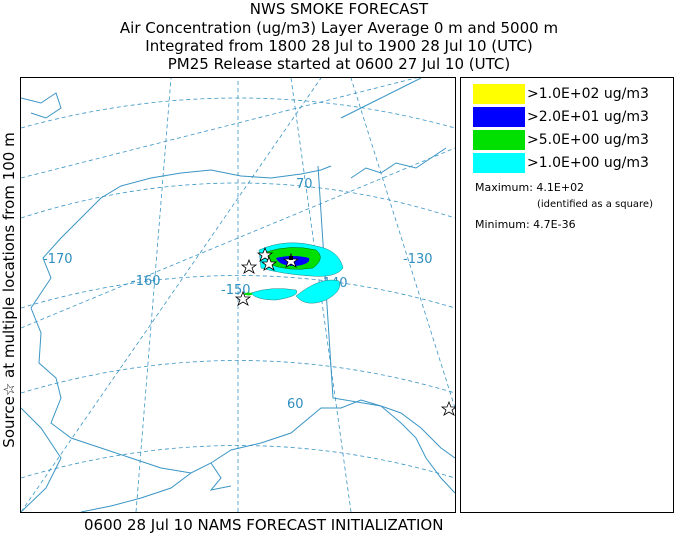 The width and height of the screenshot is (678, 534). What do you see at coordinates (220, 476) in the screenshot?
I see `kenai-coast` at bounding box center [220, 476].